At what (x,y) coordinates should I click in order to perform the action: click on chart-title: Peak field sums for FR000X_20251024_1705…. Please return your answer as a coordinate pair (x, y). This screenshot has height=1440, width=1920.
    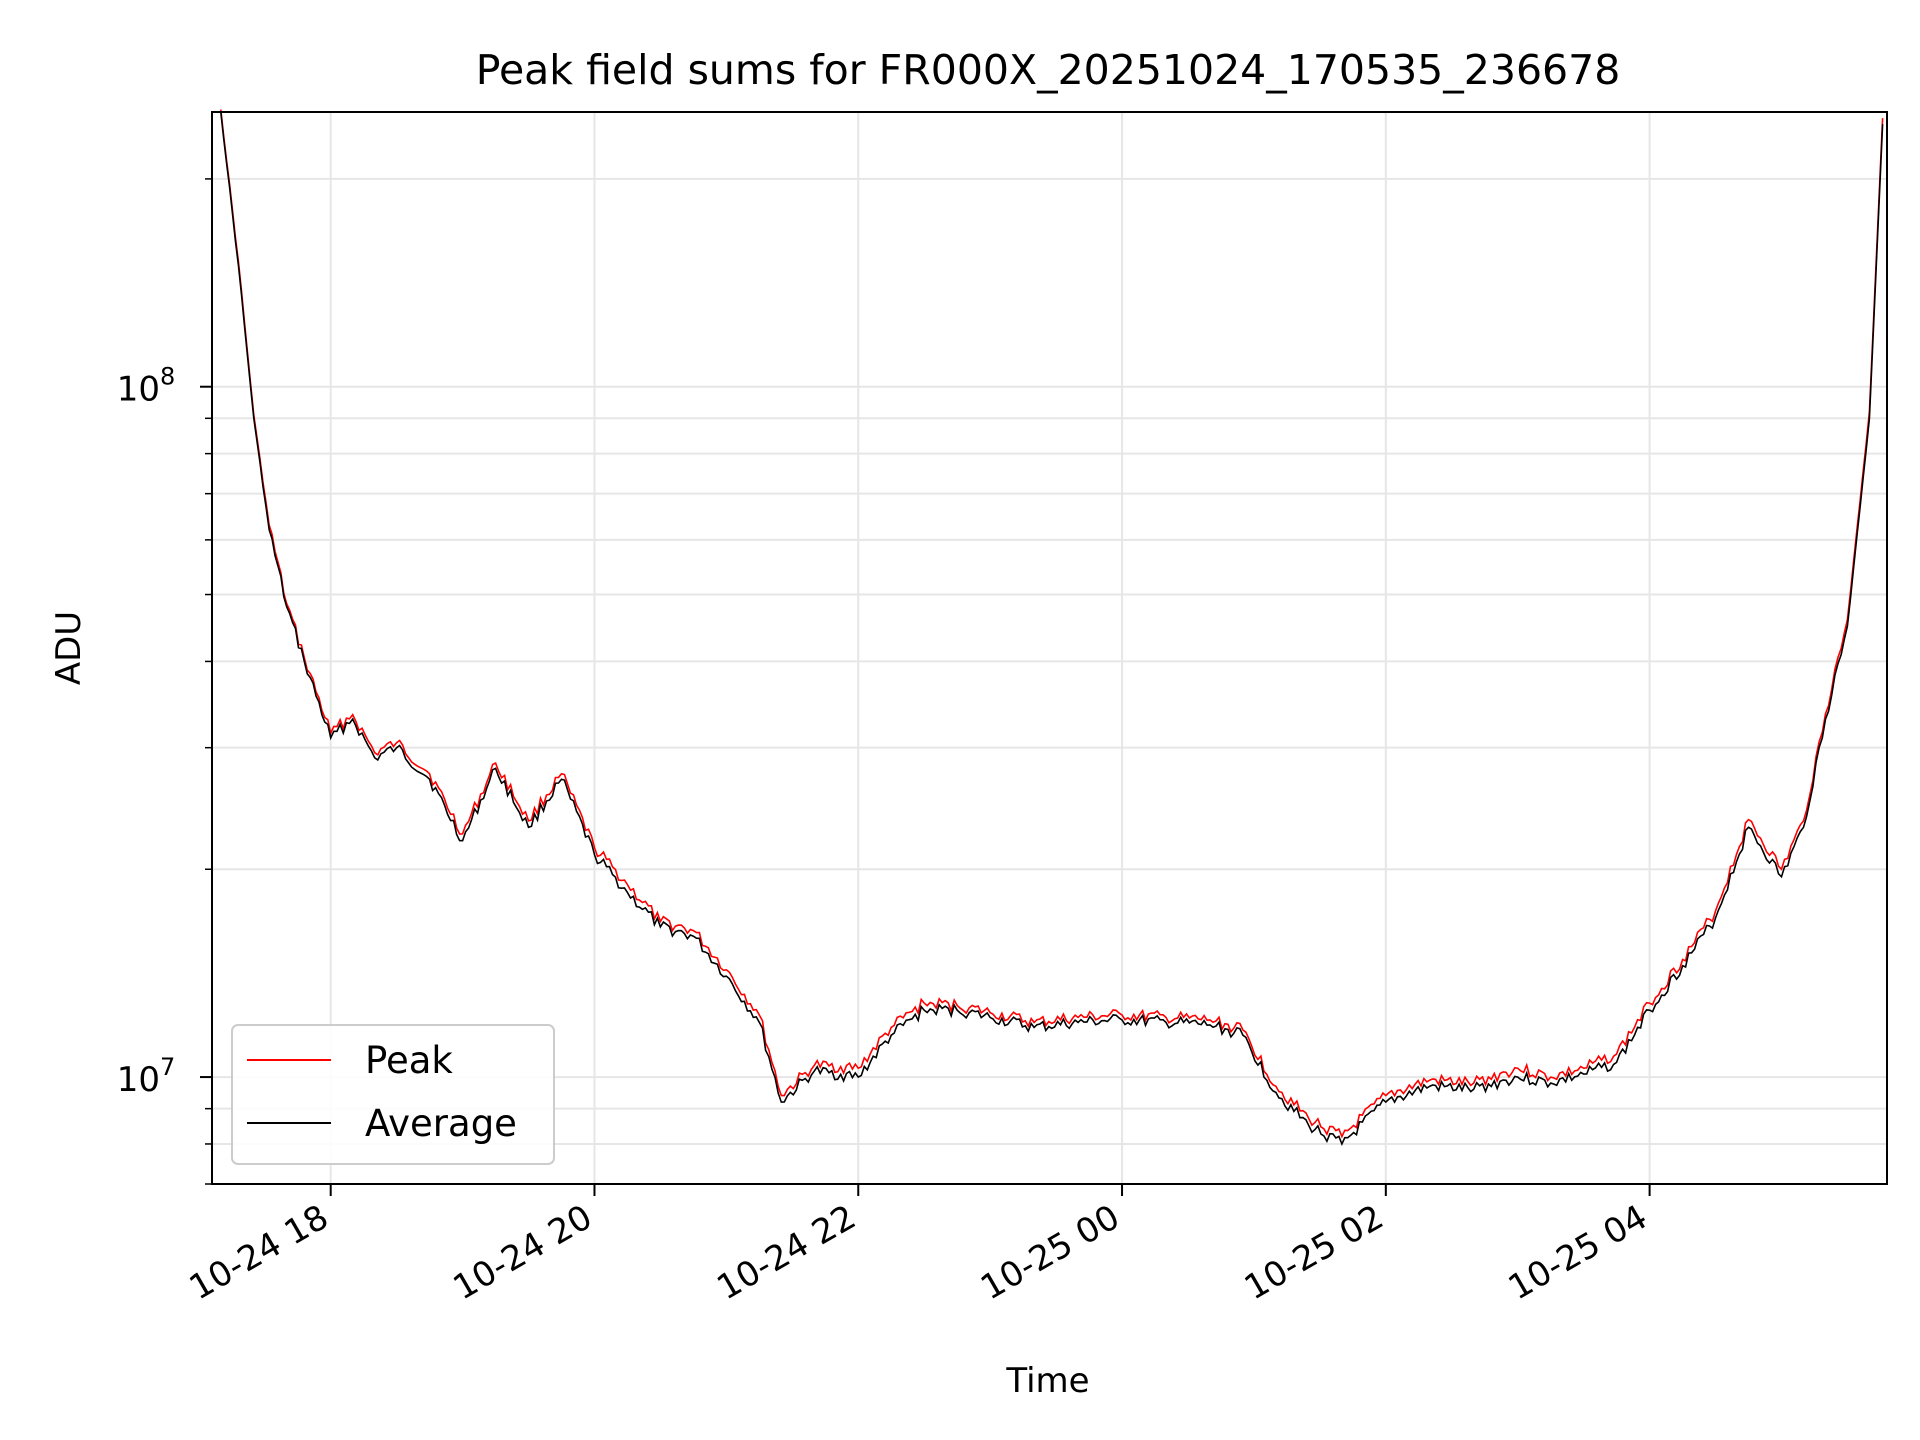
    Looking at the image, I should click on (1048, 70).